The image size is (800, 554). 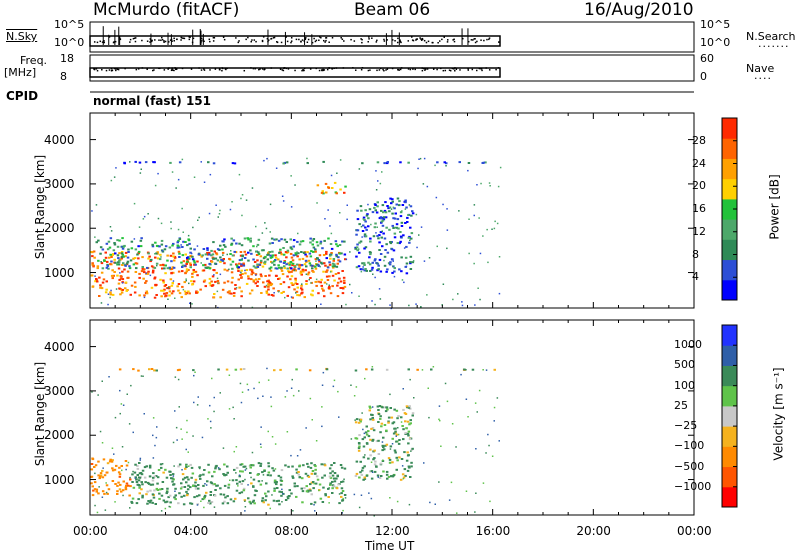 I want to click on velocity-colorbar-segment, so click(x=729, y=436).